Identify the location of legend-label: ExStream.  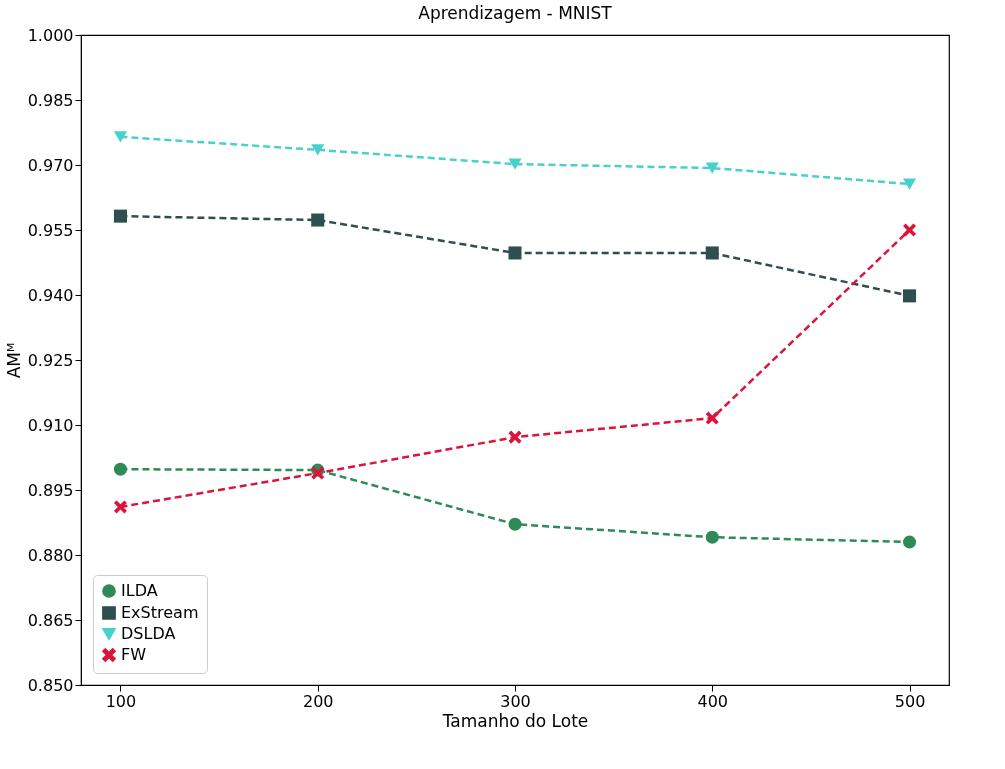
(160, 612).